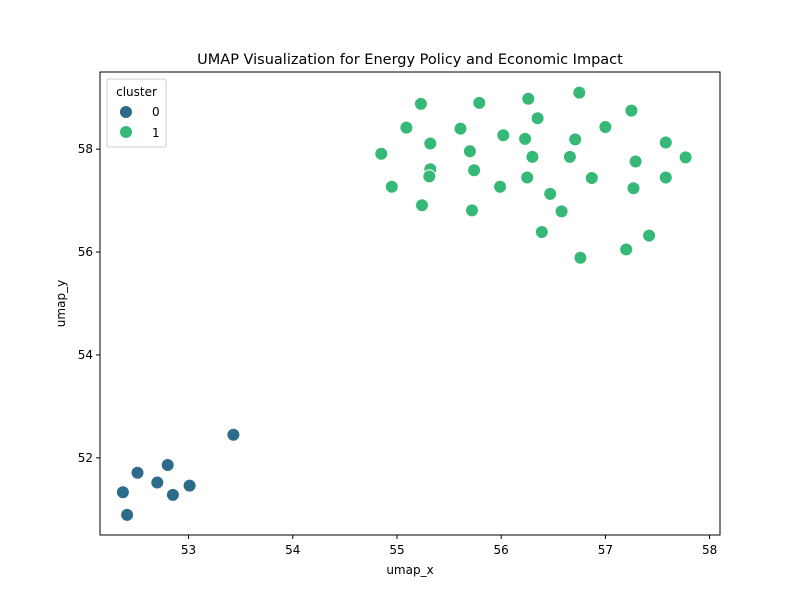  I want to click on y-axis-label: umap_y, so click(61, 303).